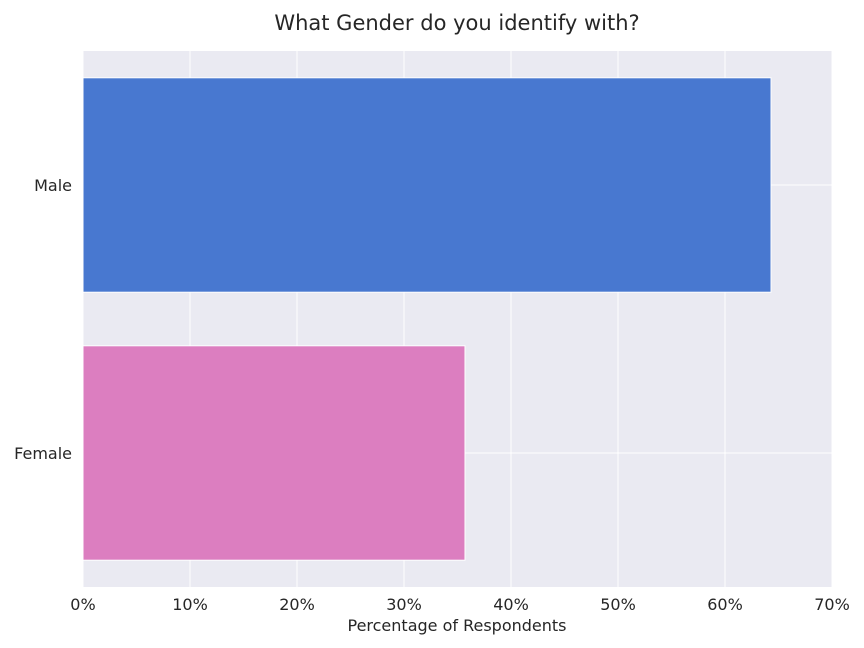 The image size is (864, 648). Describe the element at coordinates (832, 604) in the screenshot. I see `x-tick-label: 70%` at that location.